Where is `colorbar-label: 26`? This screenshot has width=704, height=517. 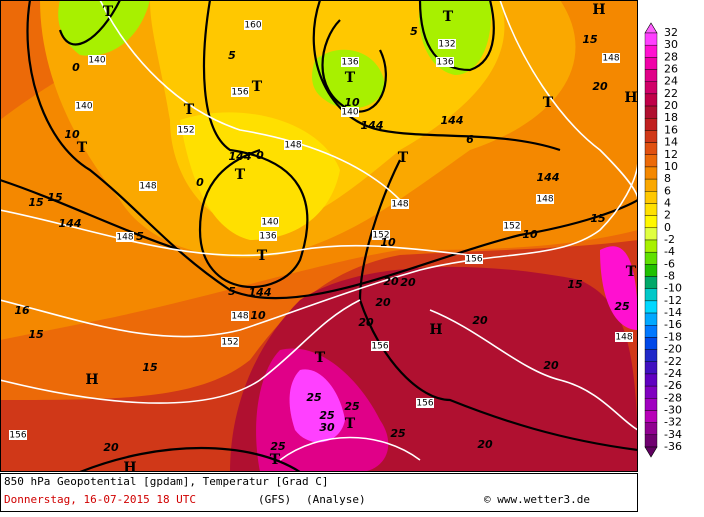 colorbar-label: 26 is located at coordinates (671, 69).